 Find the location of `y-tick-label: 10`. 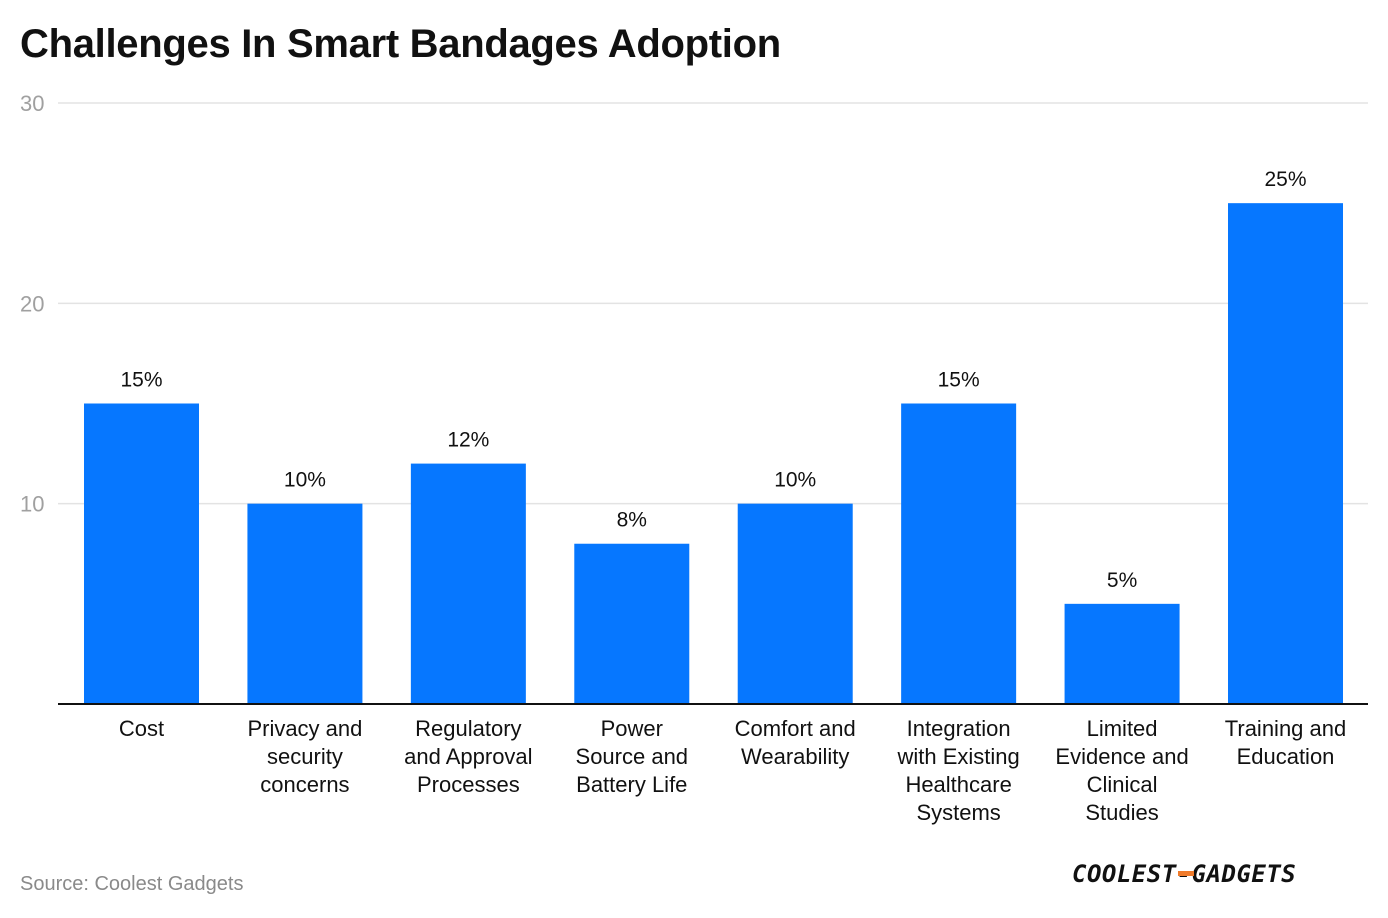

y-tick-label: 10 is located at coordinates (32, 504).